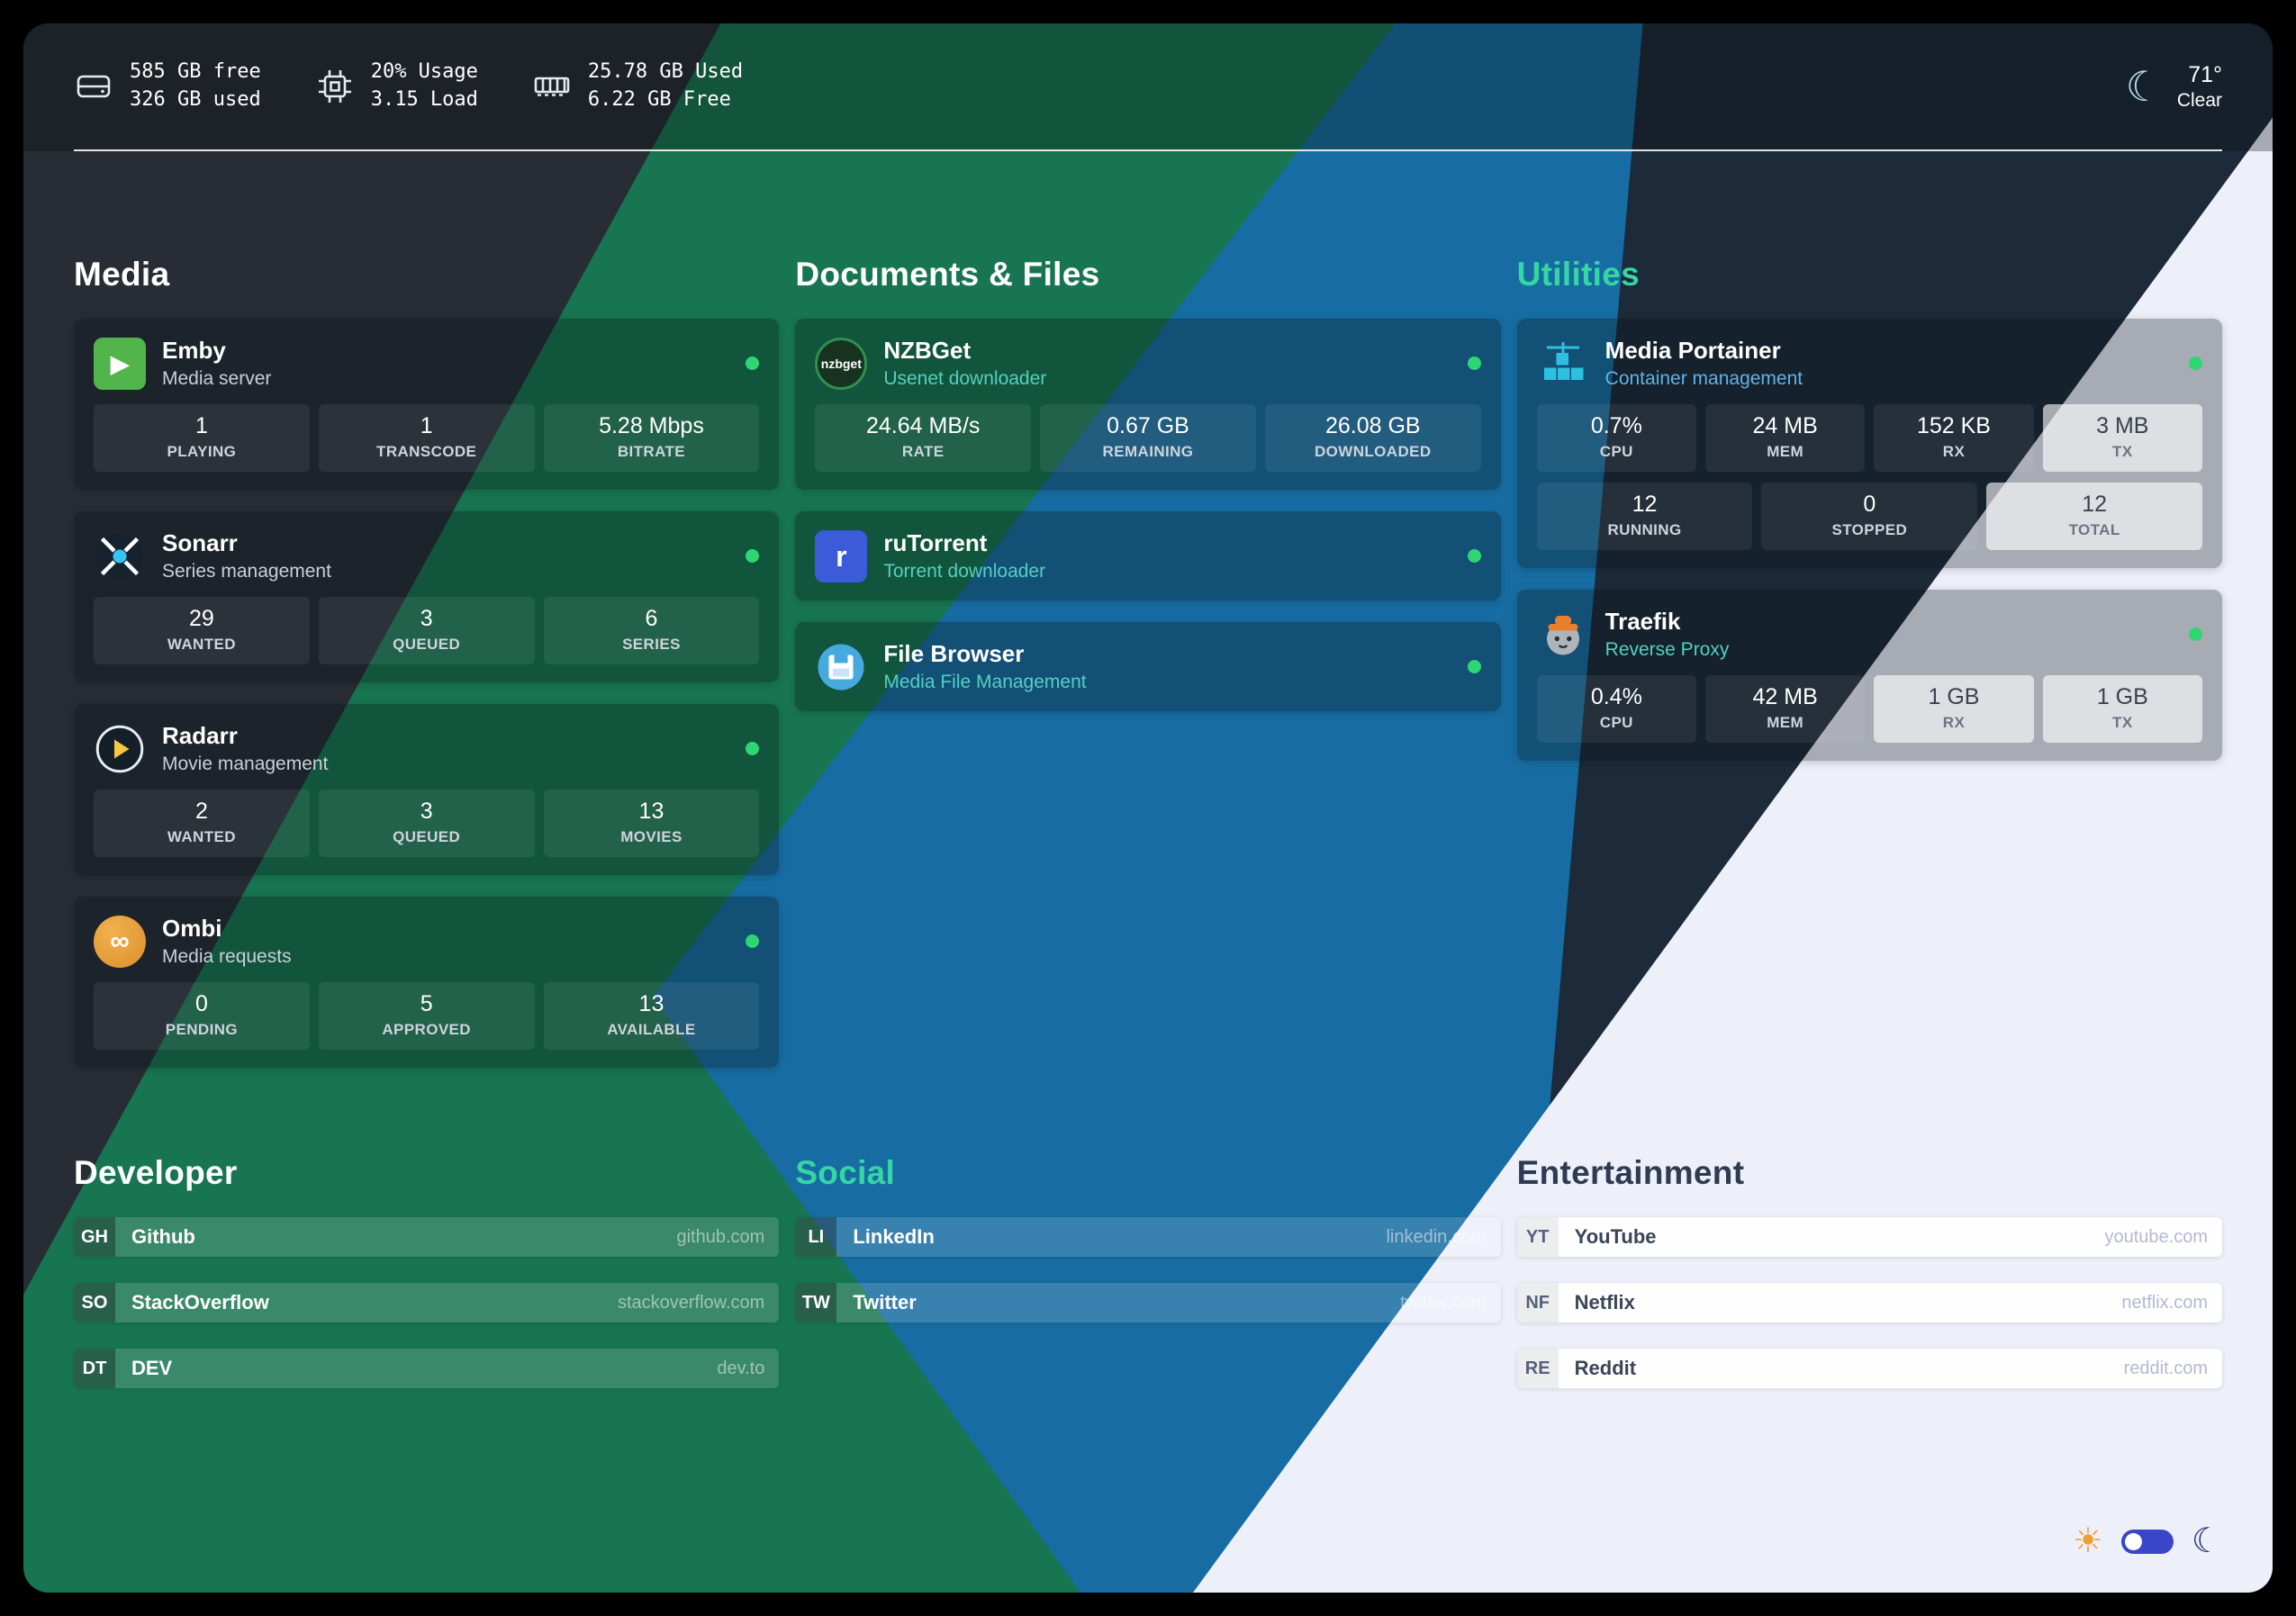  I want to click on service-card-filebrowser: File Browser Media File Management, so click(1148, 666).